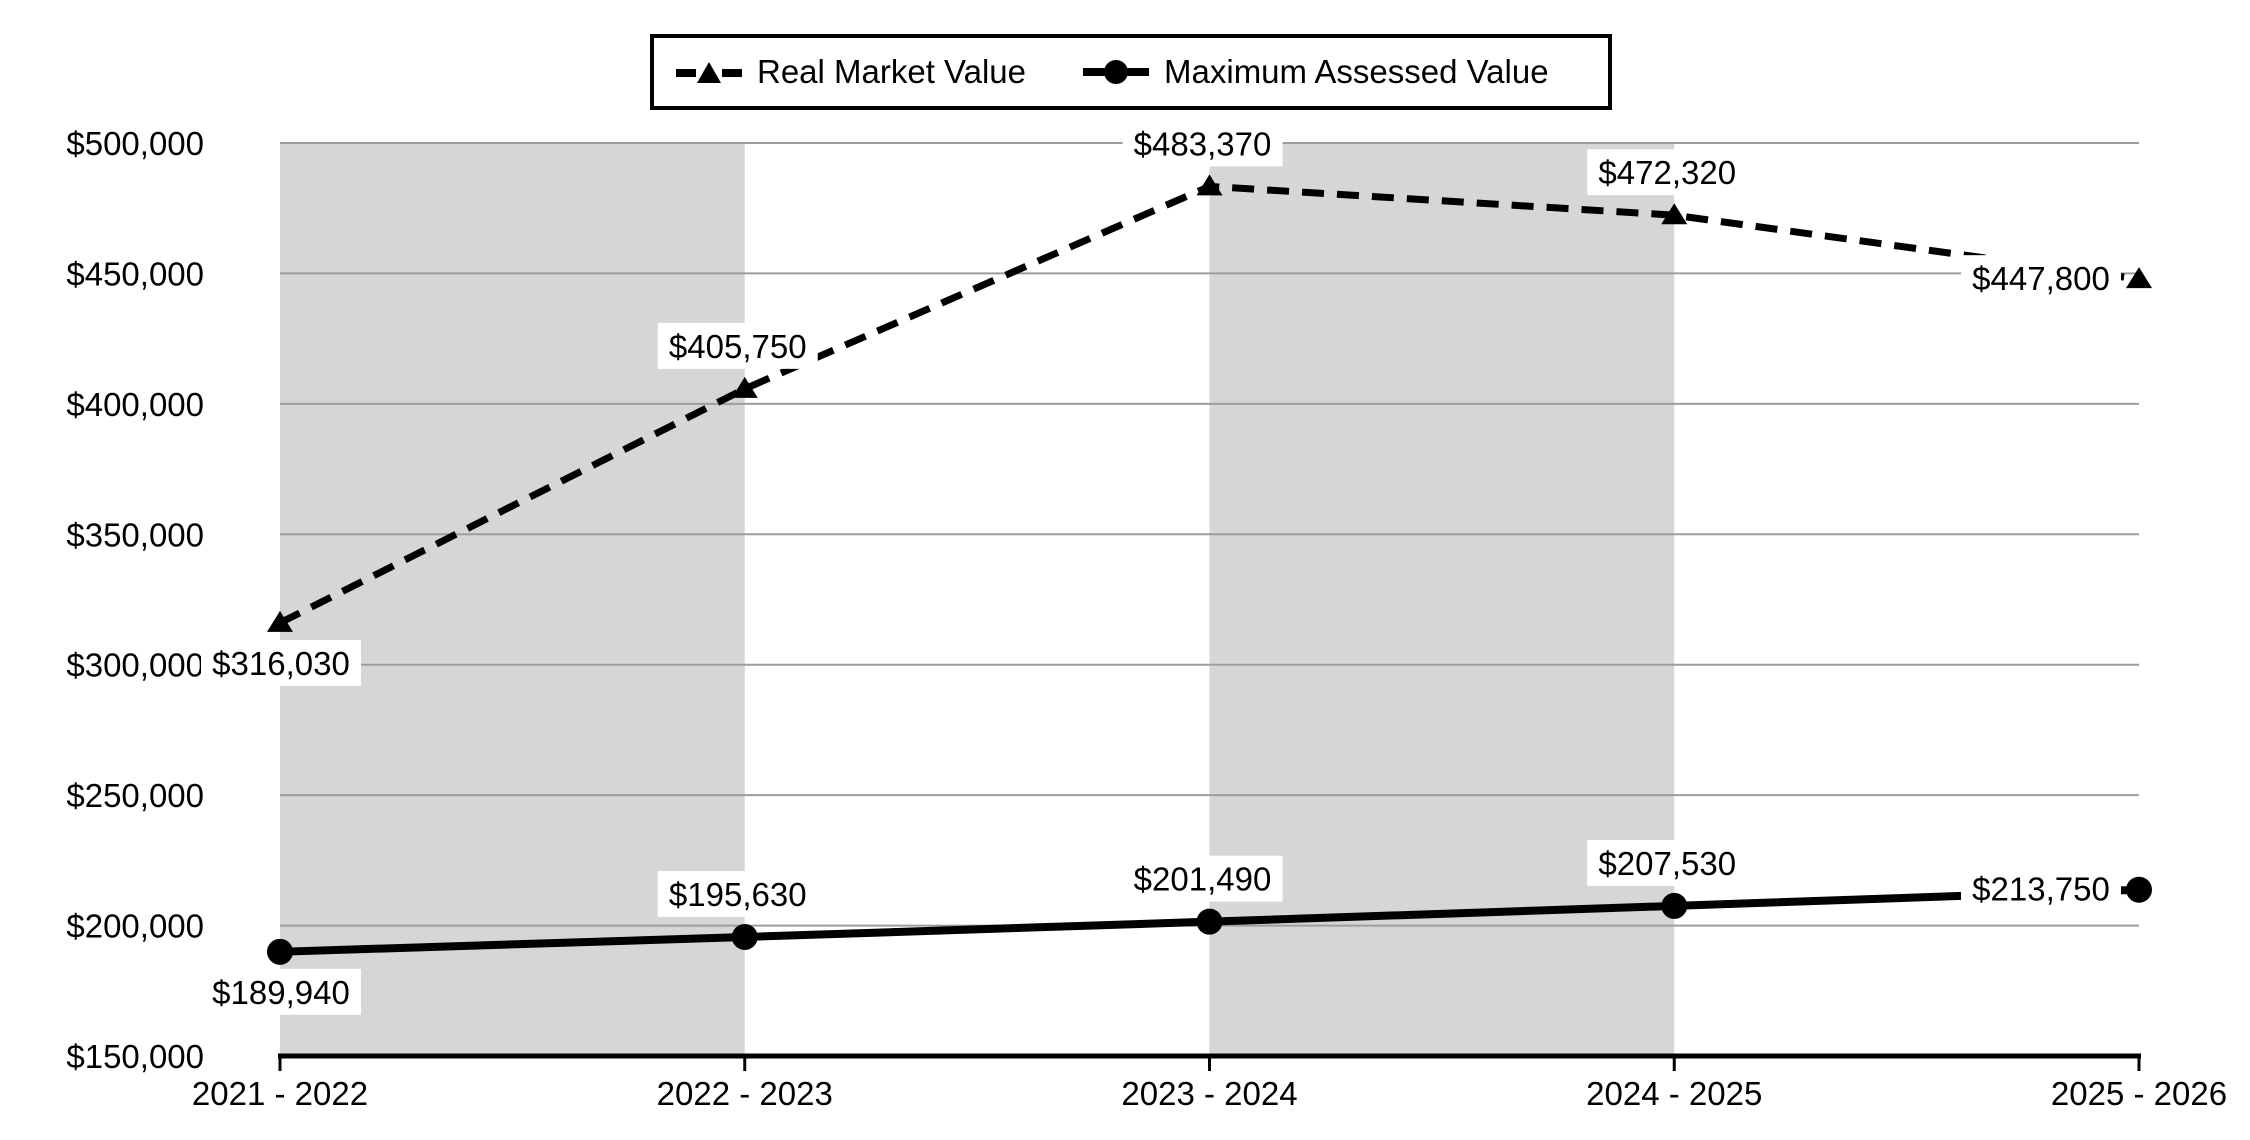 The width and height of the screenshot is (2250, 1140). I want to click on data-label: $207,530, so click(1667, 863).